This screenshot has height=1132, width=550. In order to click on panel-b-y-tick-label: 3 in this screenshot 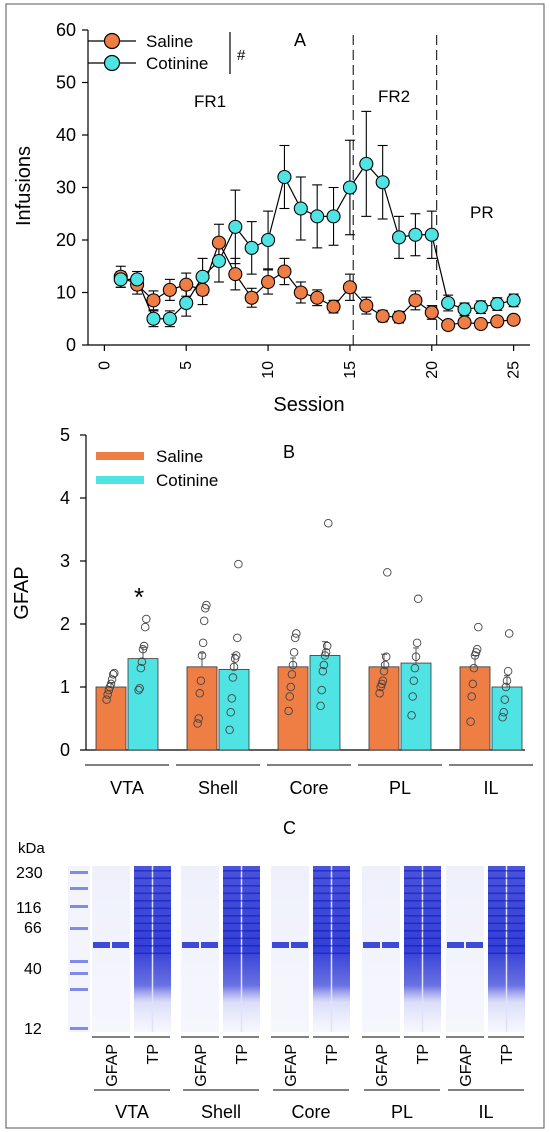, I will do `click(65, 561)`.